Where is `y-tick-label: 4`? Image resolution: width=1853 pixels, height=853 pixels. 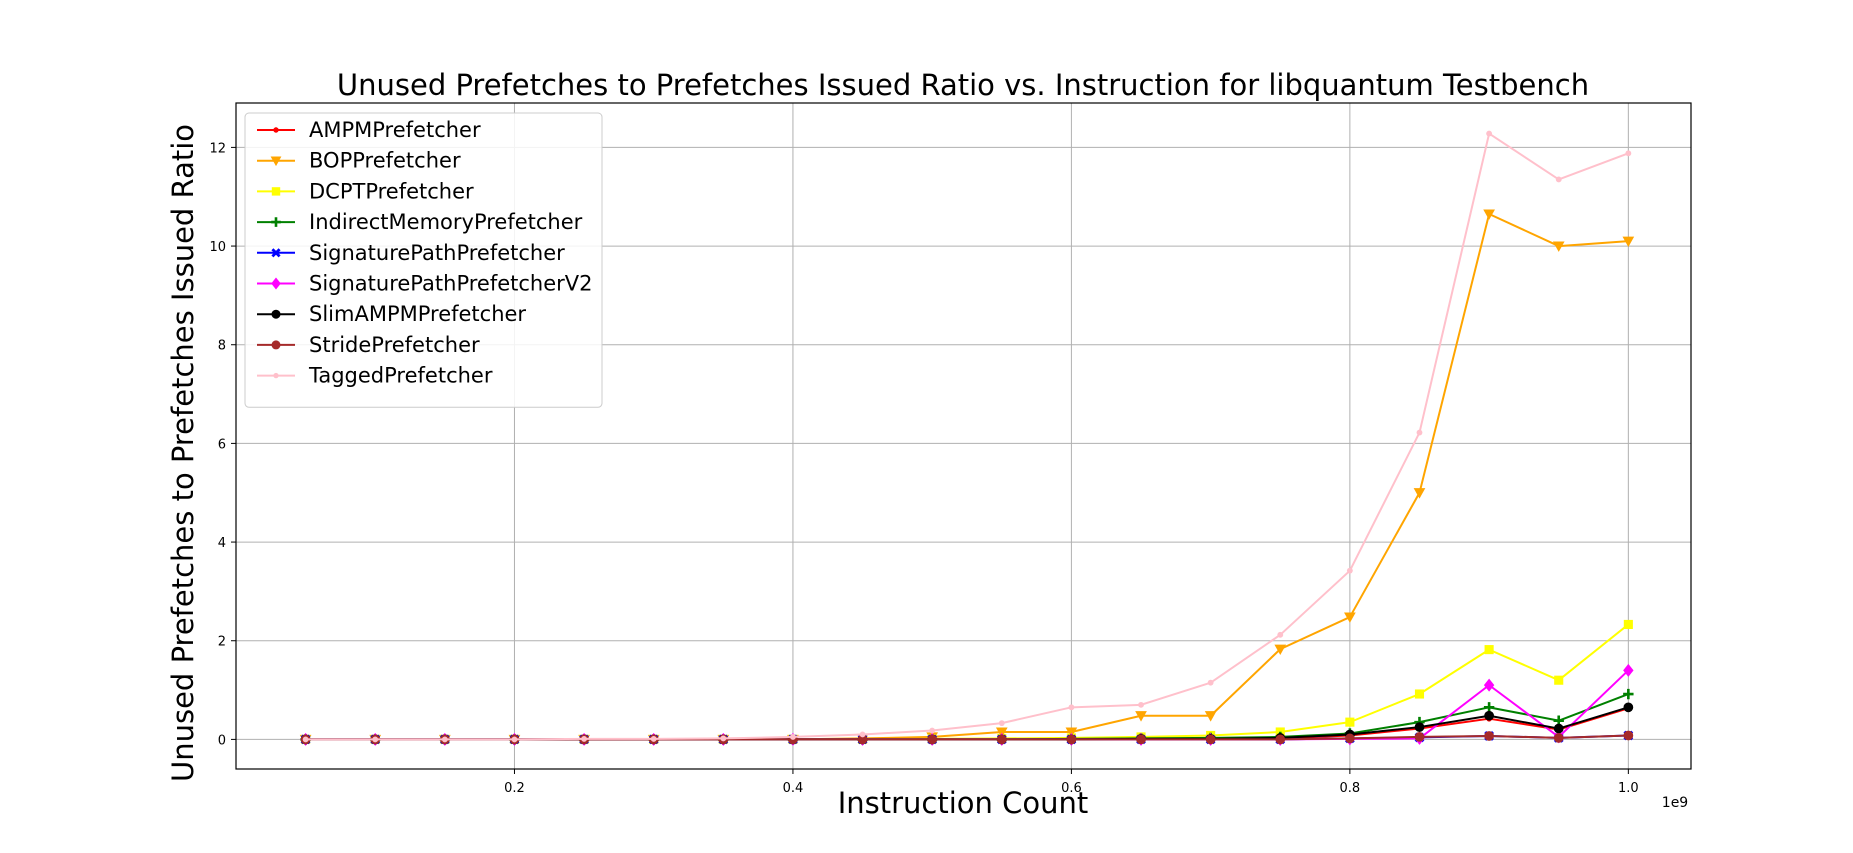
y-tick-label: 4 is located at coordinates (222, 543).